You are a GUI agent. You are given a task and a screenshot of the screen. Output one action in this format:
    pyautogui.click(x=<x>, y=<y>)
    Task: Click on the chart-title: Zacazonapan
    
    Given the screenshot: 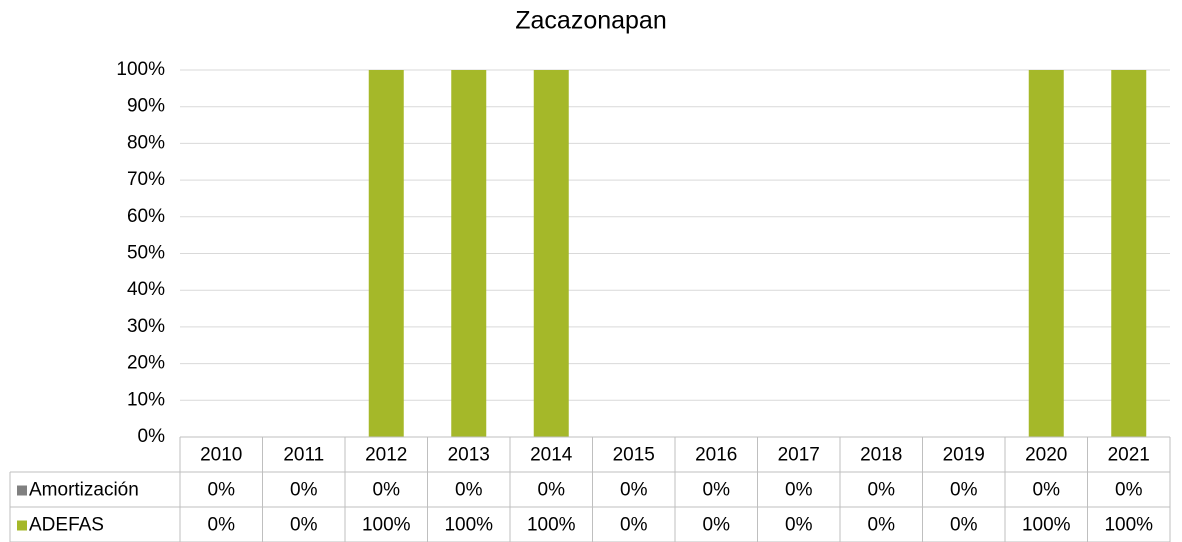 What is the action you would take?
    pyautogui.click(x=591, y=21)
    